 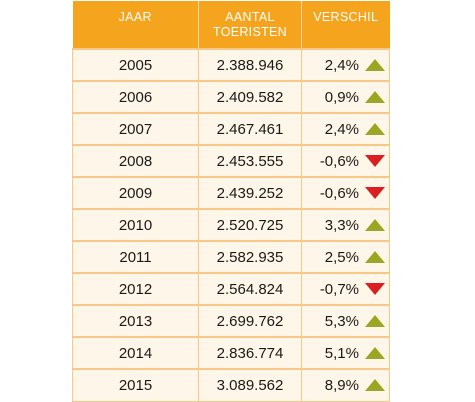 I want to click on header-difference-label: VERSCHIL, so click(x=346, y=17).